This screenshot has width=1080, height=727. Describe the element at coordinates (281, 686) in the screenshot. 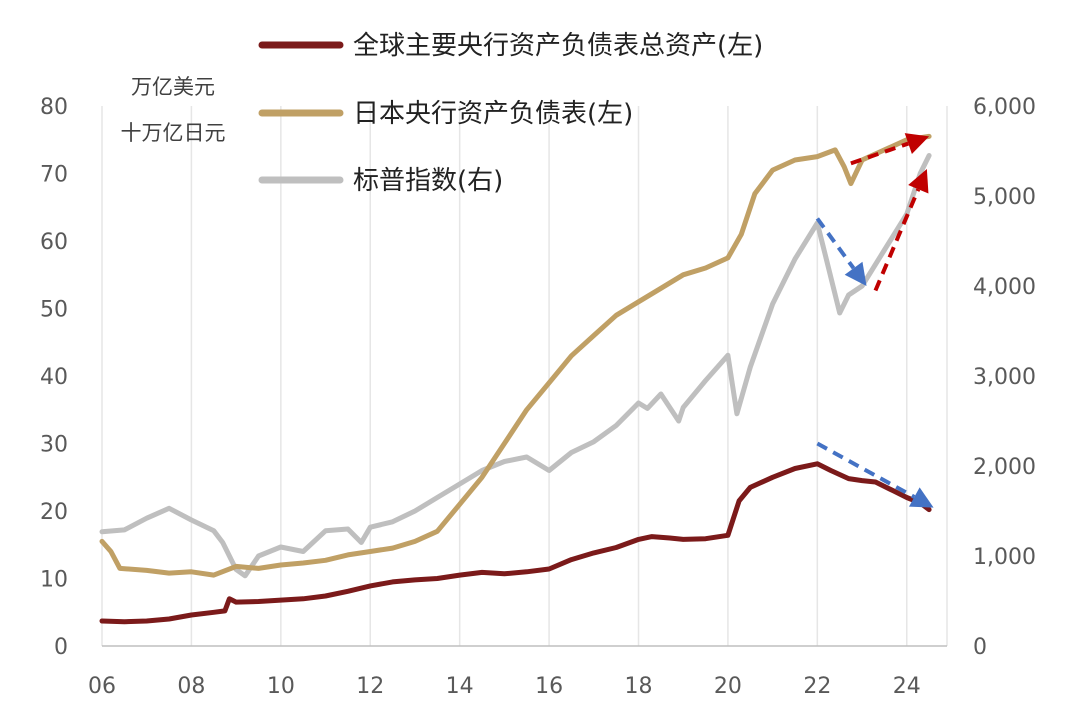

I see `x-tick-label: 10` at that location.